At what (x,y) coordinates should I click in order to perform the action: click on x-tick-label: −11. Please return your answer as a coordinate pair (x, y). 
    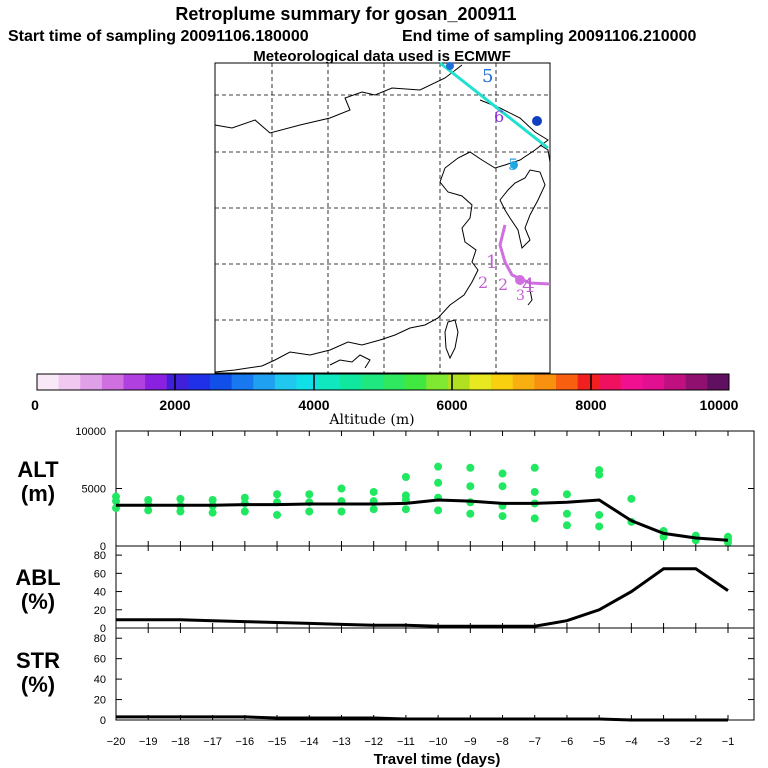
    Looking at the image, I should click on (406, 742).